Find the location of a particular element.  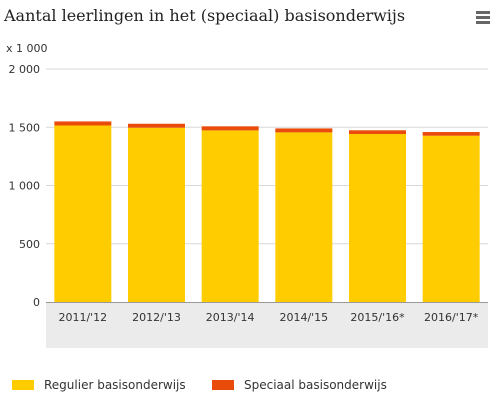

x-tick-label: 2015/'16* is located at coordinates (377, 317).